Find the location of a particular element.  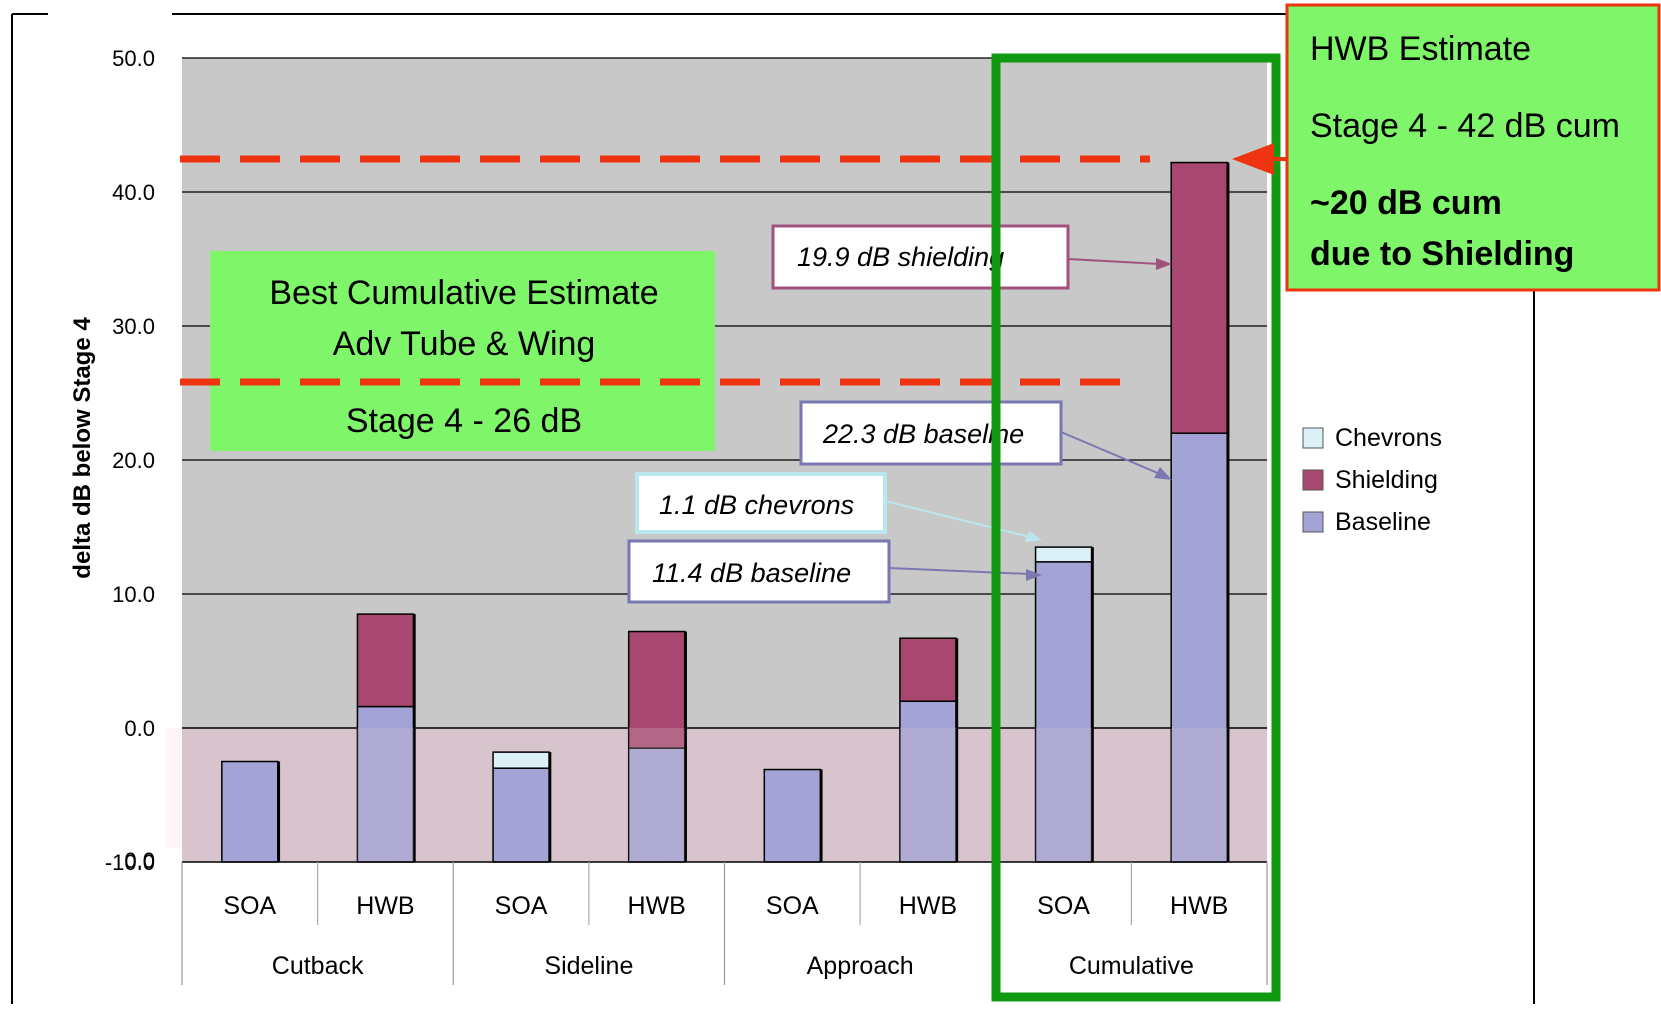

y-tick-label: 20.0 is located at coordinates (133, 460).